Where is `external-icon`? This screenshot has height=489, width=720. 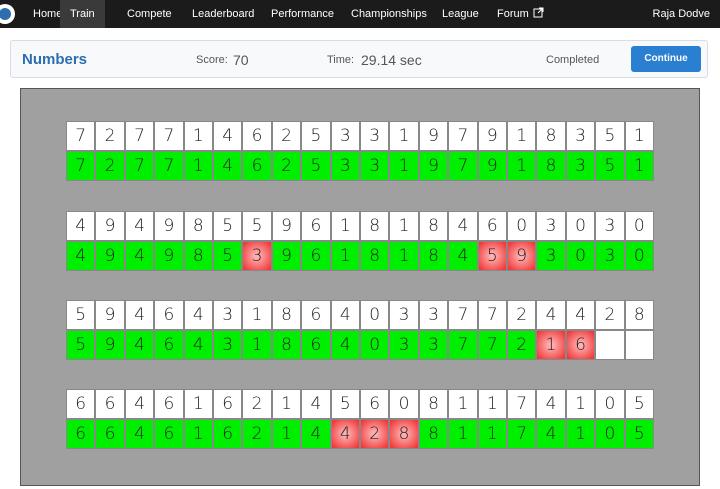
external-icon is located at coordinates (538, 12).